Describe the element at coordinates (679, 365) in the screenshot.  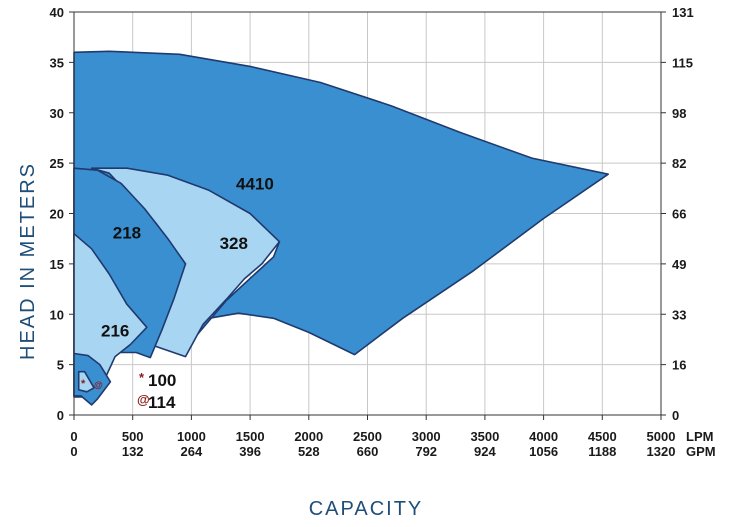
I see `y-right-tick-label: 16` at that location.